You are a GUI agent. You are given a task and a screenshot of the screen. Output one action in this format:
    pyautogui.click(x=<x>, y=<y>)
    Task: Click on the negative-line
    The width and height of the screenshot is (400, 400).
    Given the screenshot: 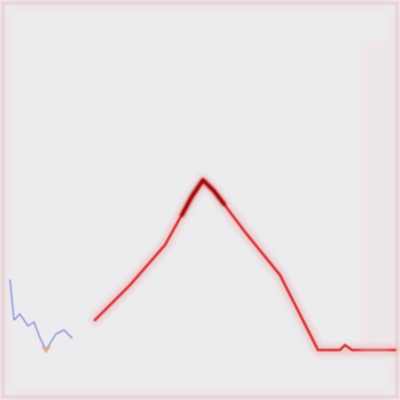 What is the action you would take?
    pyautogui.click(x=41, y=315)
    